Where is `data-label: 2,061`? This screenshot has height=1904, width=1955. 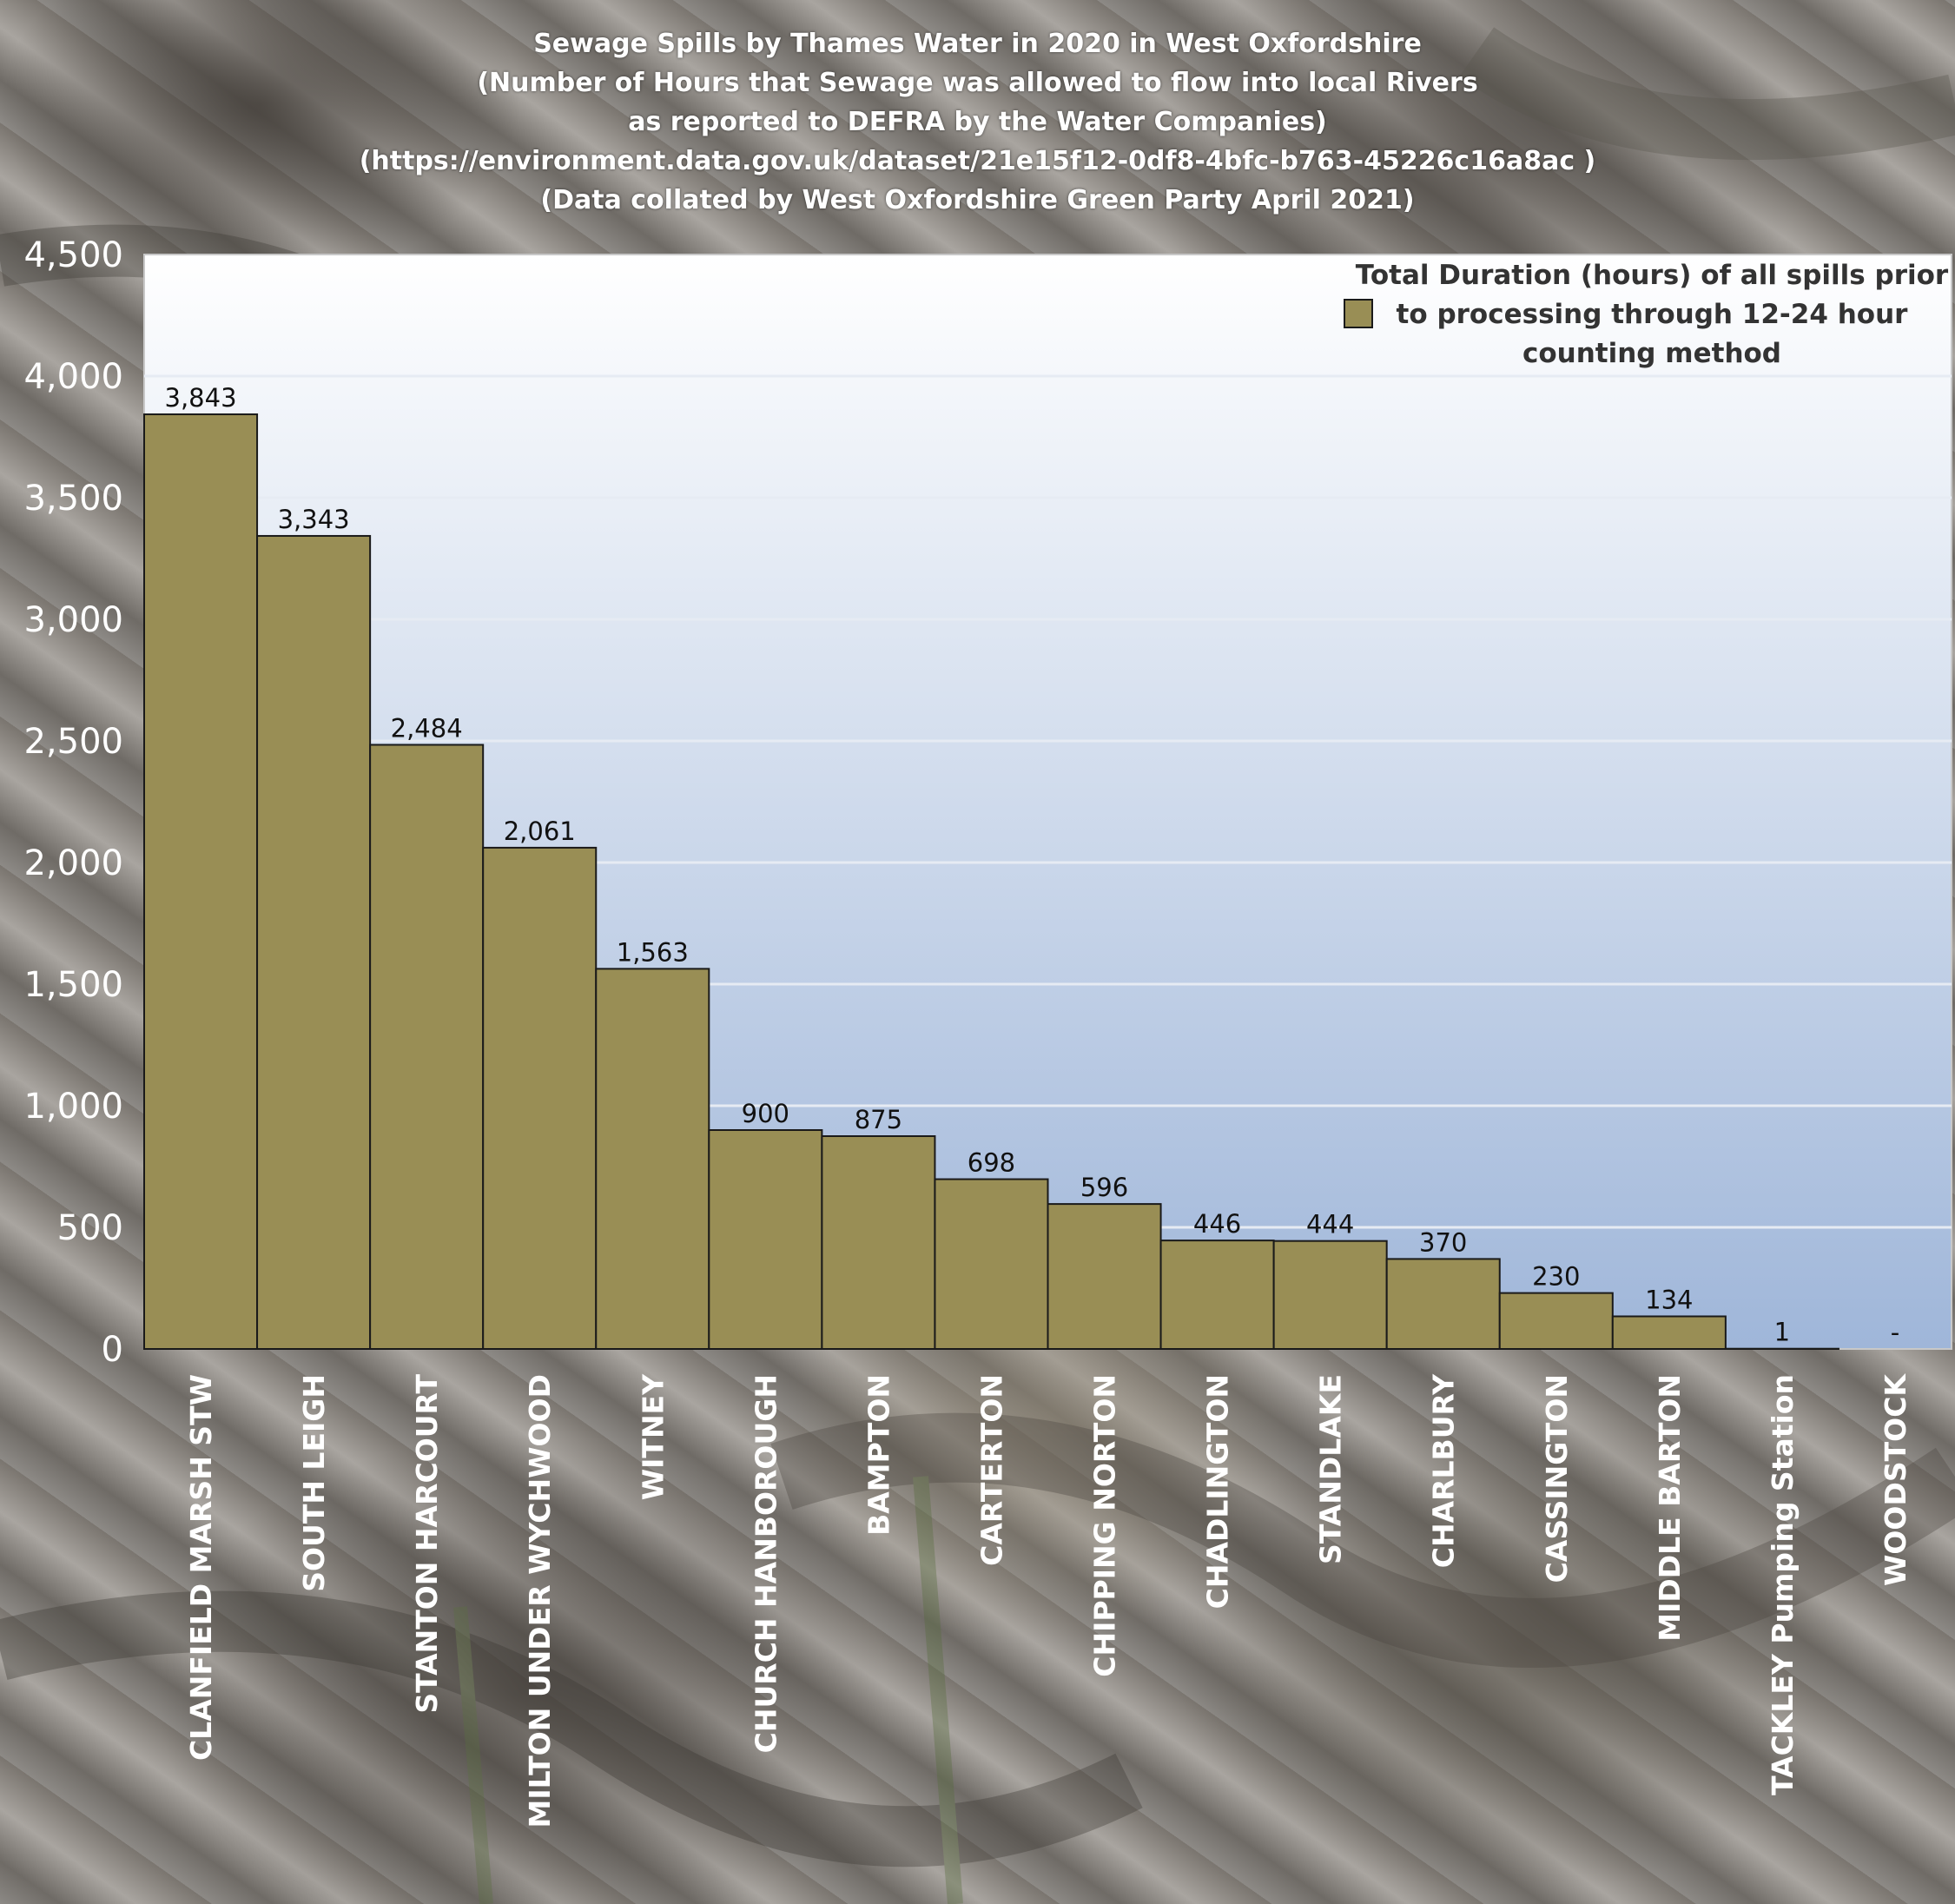
data-label: 2,061 is located at coordinates (540, 831).